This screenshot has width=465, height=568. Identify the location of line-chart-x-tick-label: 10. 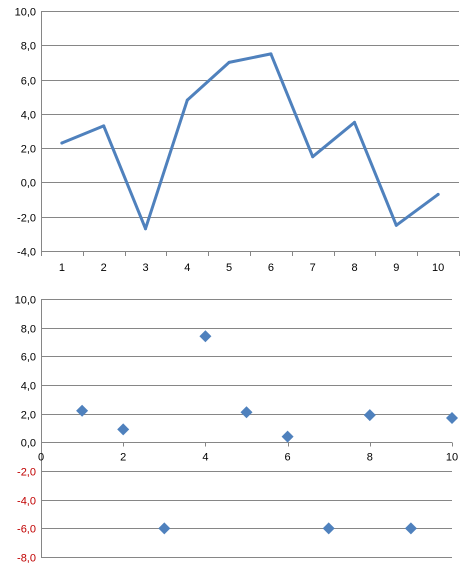
(438, 268).